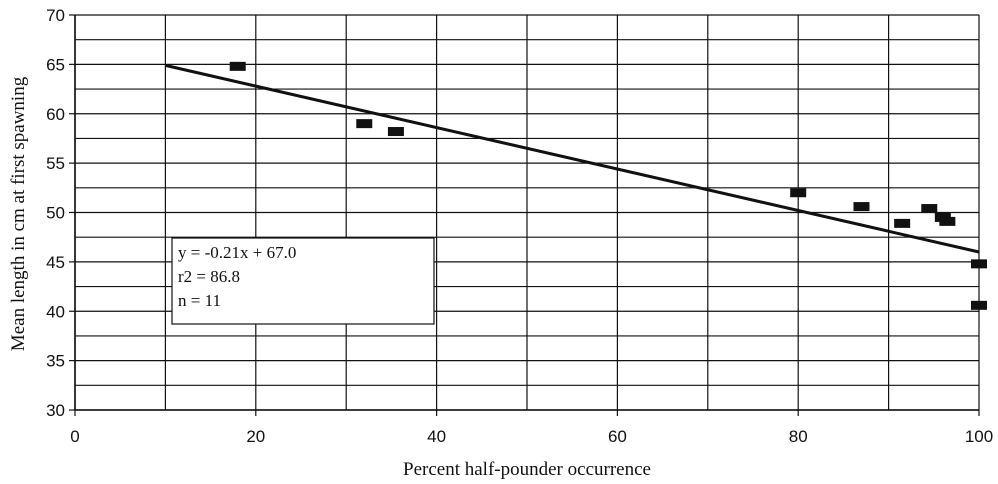  What do you see at coordinates (209, 276) in the screenshot?
I see `r2-line: r2 = 86.8` at bounding box center [209, 276].